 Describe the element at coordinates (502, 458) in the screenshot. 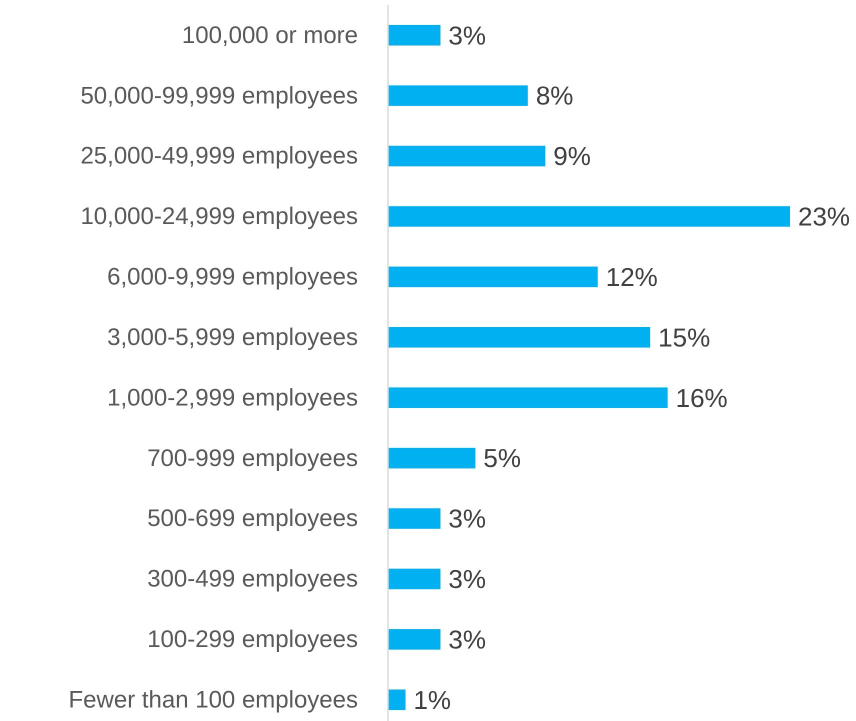

I see `data-label: 5%` at that location.